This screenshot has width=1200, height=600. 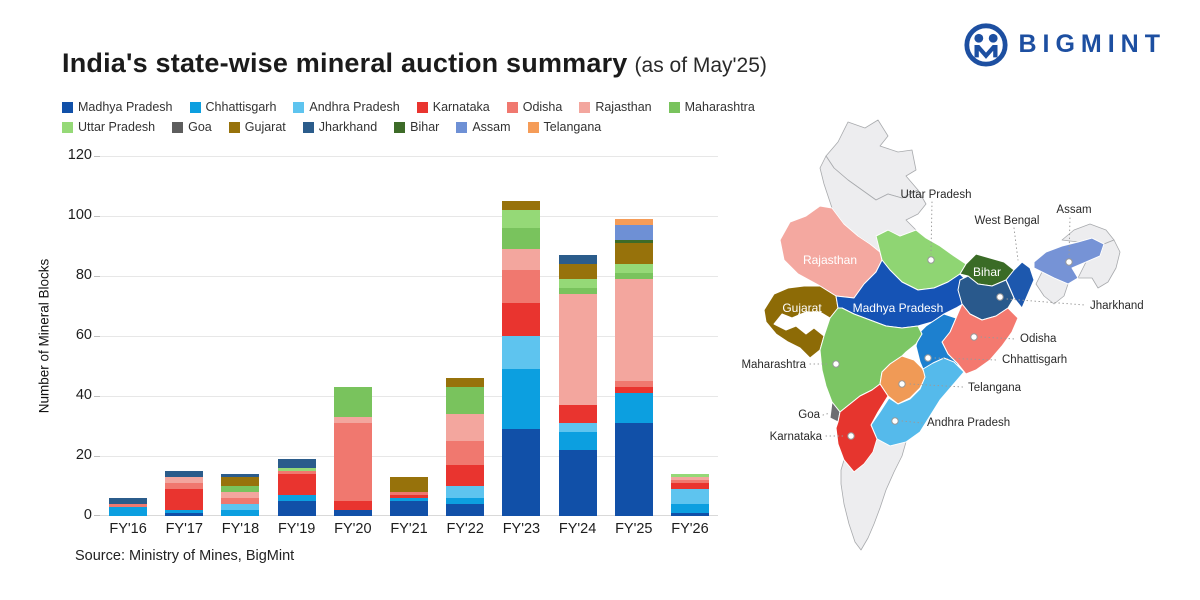 I want to click on legend-swatch-madhya-pradesh, so click(x=67, y=107).